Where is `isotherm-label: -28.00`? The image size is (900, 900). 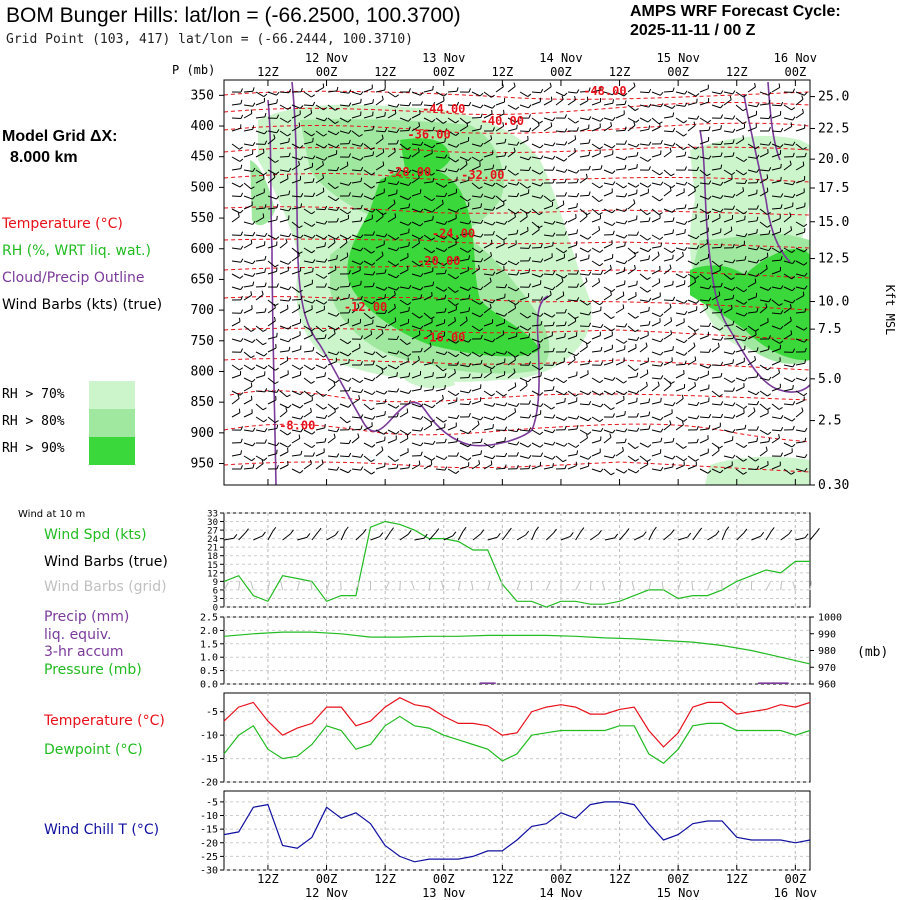
isotherm-label: -28.00 is located at coordinates (409, 172).